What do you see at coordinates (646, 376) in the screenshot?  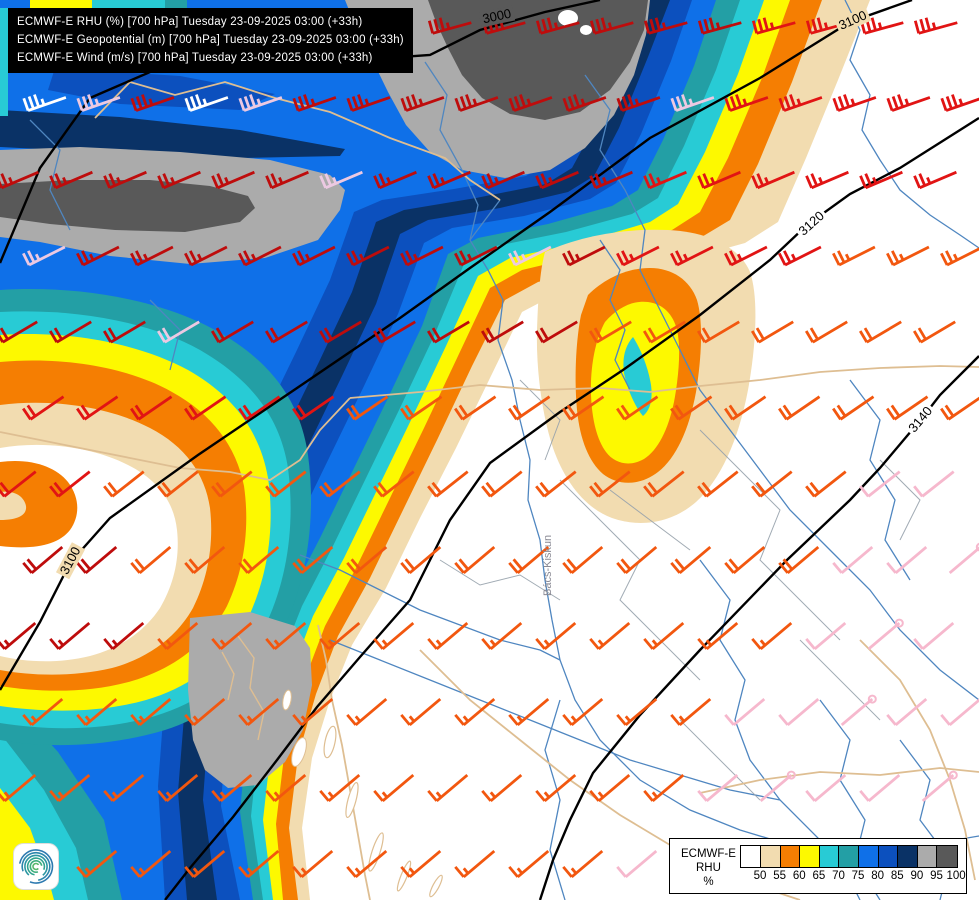 I see `moist-oval-feature` at bounding box center [646, 376].